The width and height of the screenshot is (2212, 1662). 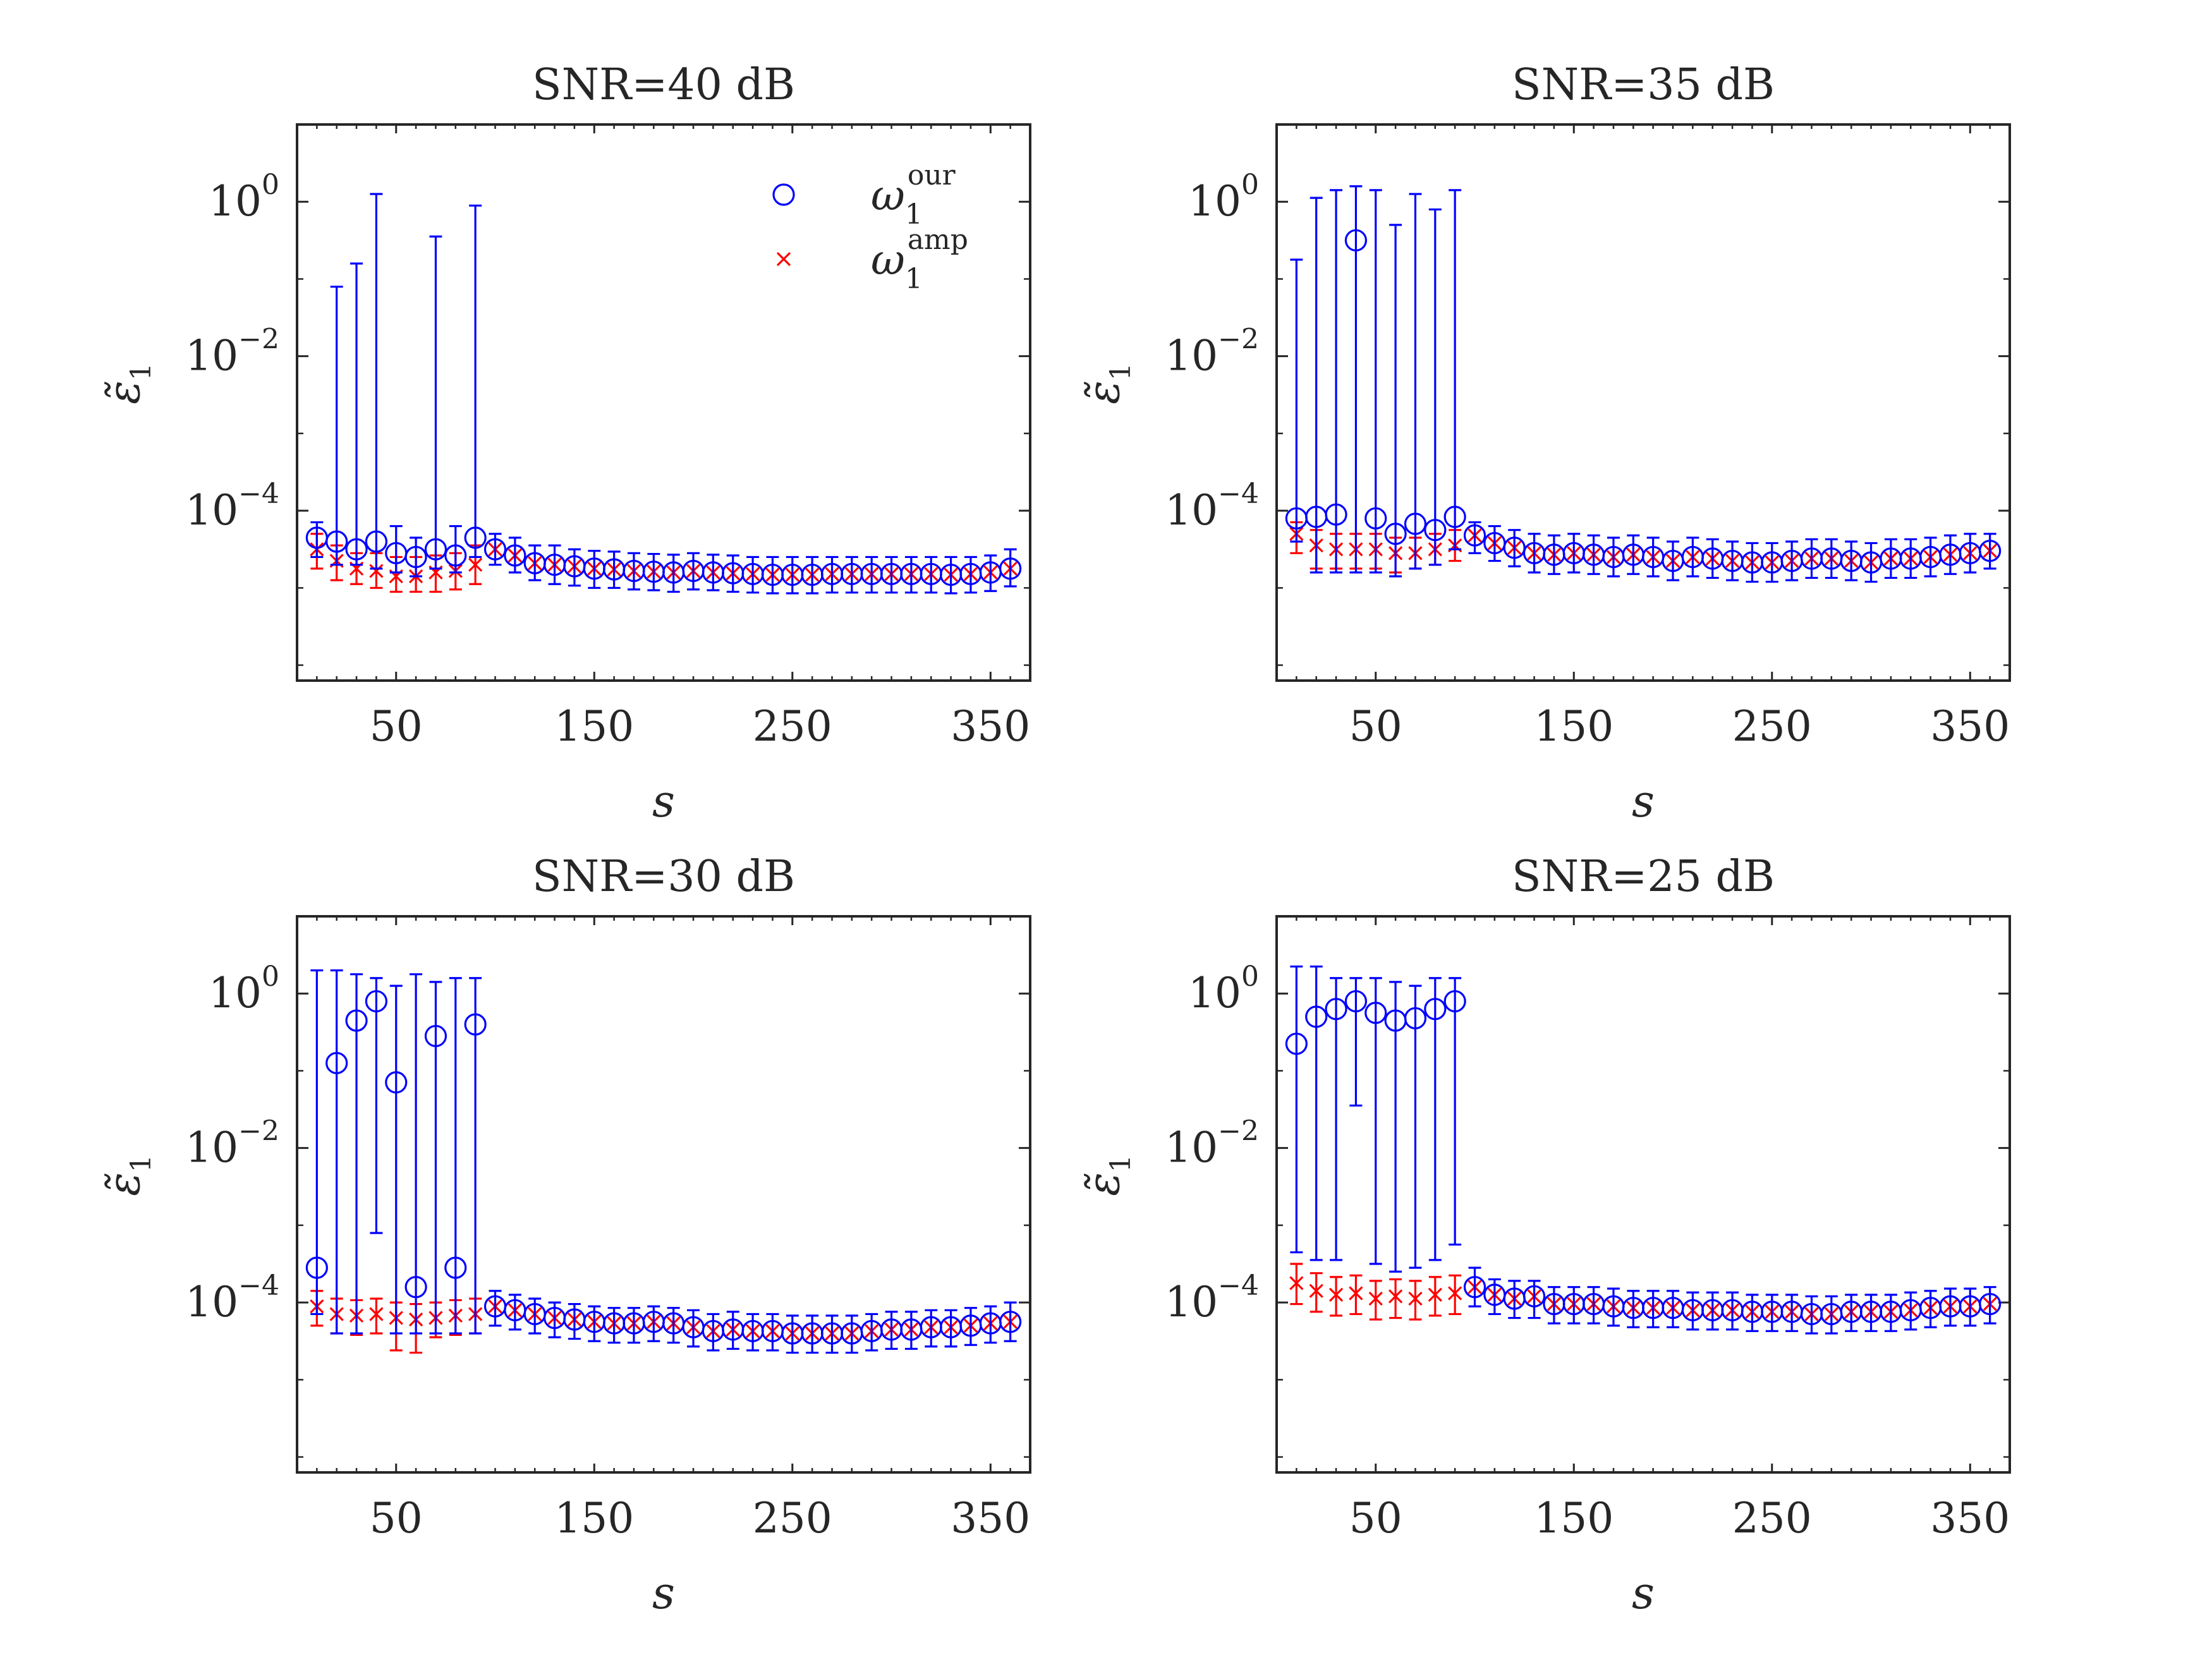 What do you see at coordinates (783, 259) in the screenshot?
I see `legend-amp-marker-stroke` at bounding box center [783, 259].